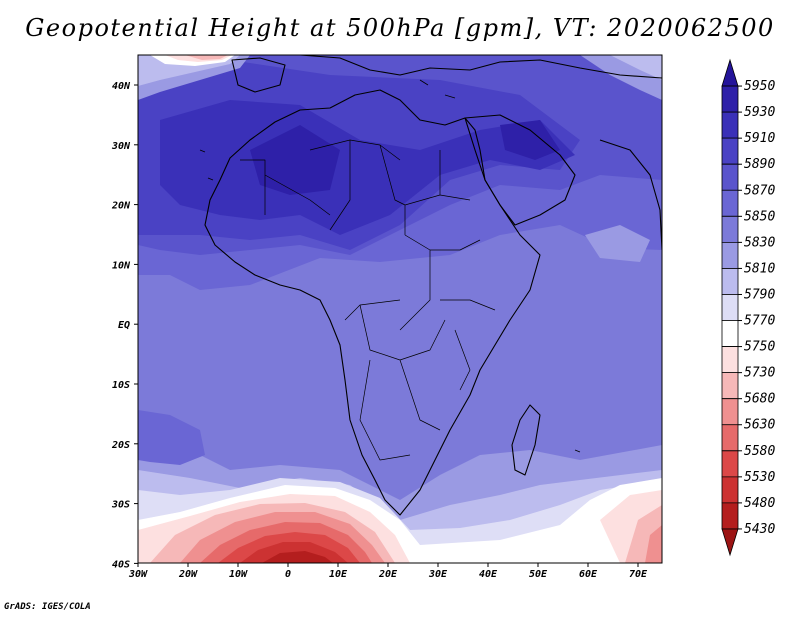 This screenshot has width=800, height=618. Describe the element at coordinates (121, 385) in the screenshot. I see `lat-label: 10S` at that location.